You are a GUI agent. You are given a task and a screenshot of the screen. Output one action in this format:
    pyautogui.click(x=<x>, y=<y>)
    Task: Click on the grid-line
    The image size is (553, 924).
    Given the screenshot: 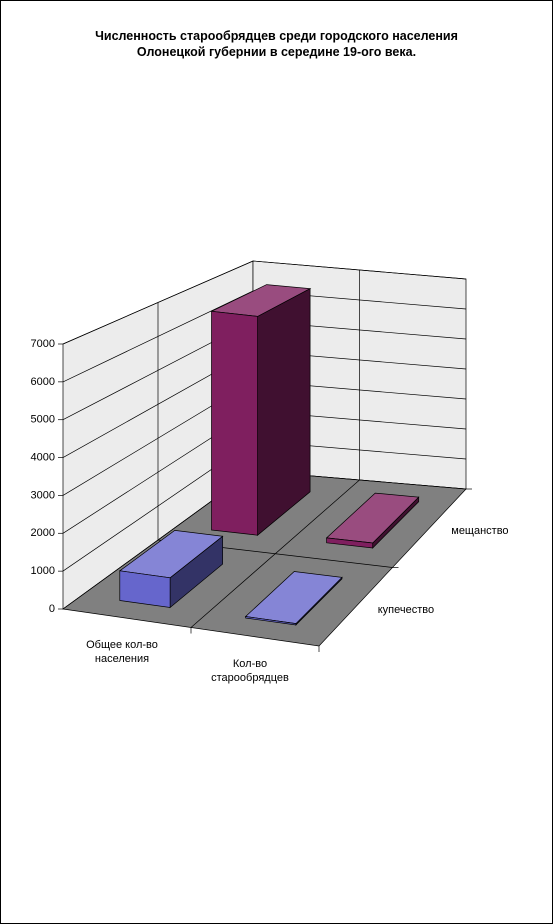 What is the action you would take?
    pyautogui.click(x=264, y=302)
    